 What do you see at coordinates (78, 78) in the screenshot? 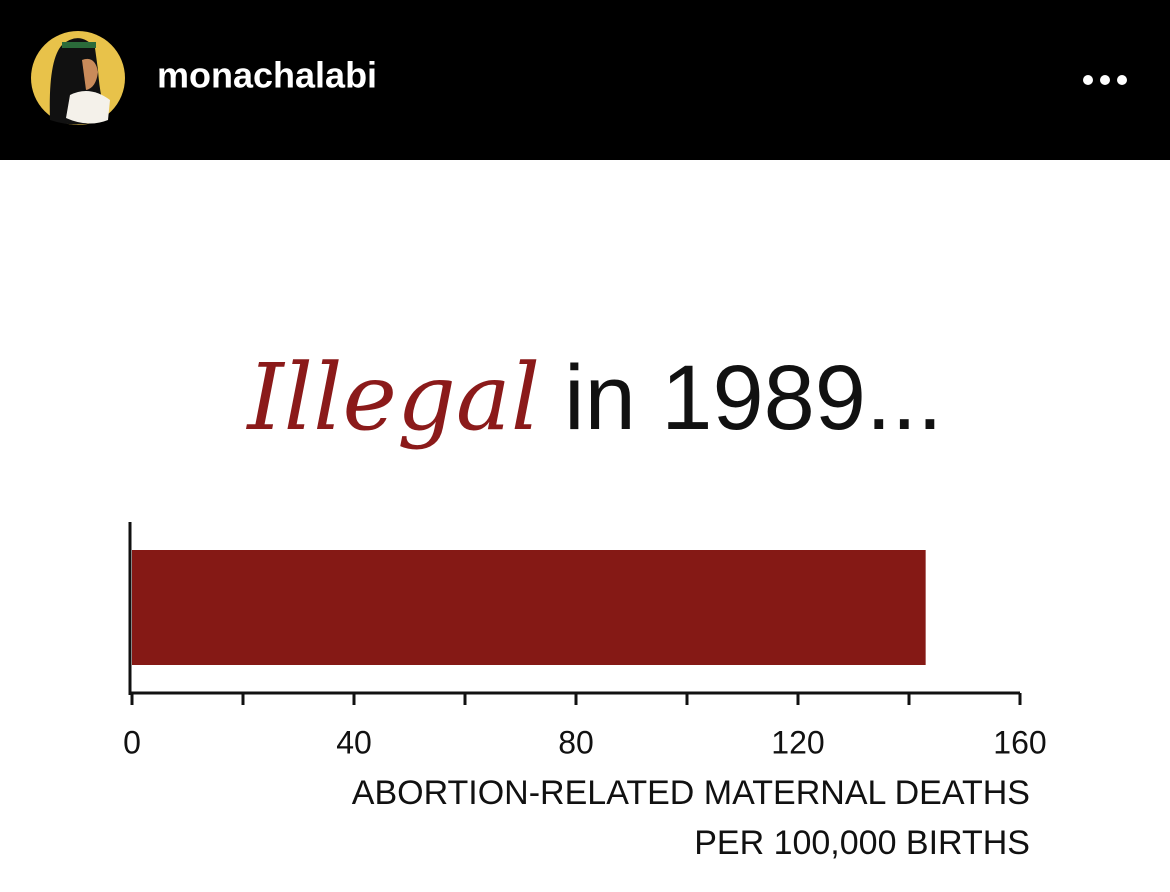
I see `avatar` at bounding box center [78, 78].